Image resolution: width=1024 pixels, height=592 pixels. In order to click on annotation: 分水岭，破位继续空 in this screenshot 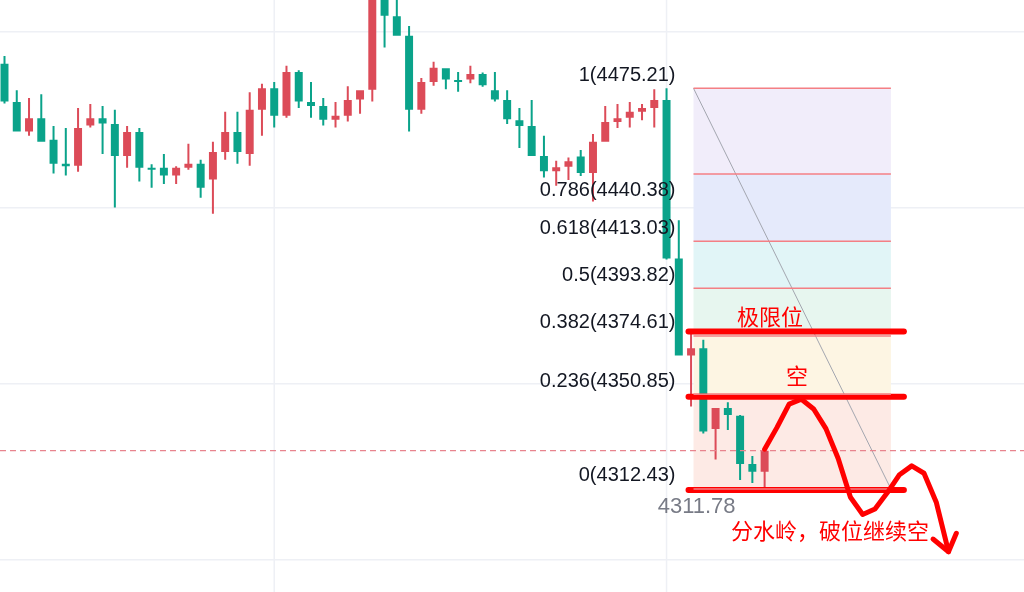, I will do `click(830, 532)`.